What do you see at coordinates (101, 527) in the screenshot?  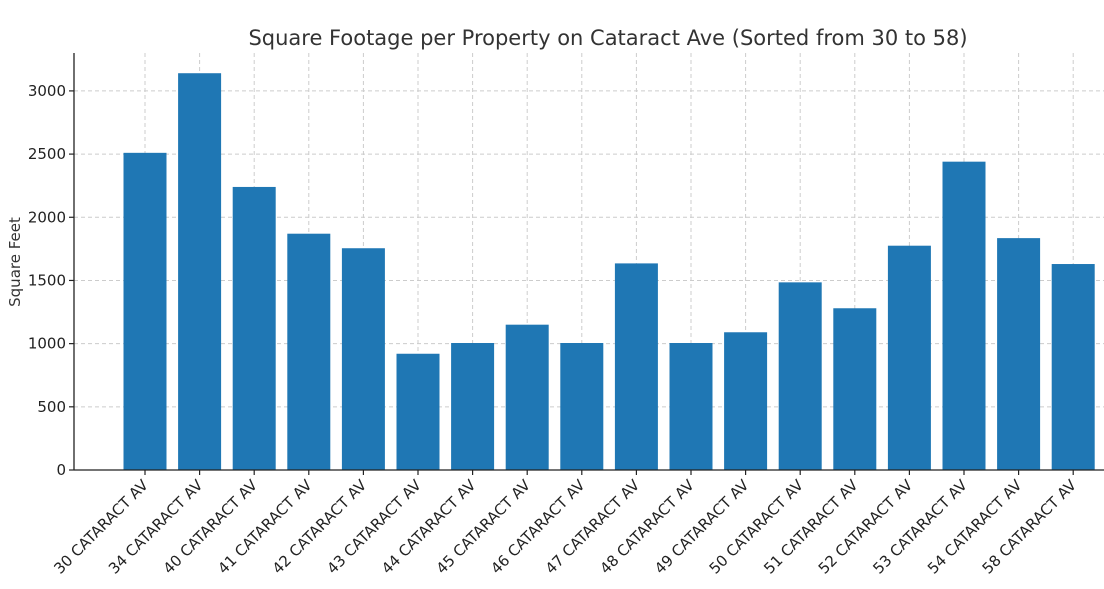 I see `x-tick-label: 30 CATARACT AV` at bounding box center [101, 527].